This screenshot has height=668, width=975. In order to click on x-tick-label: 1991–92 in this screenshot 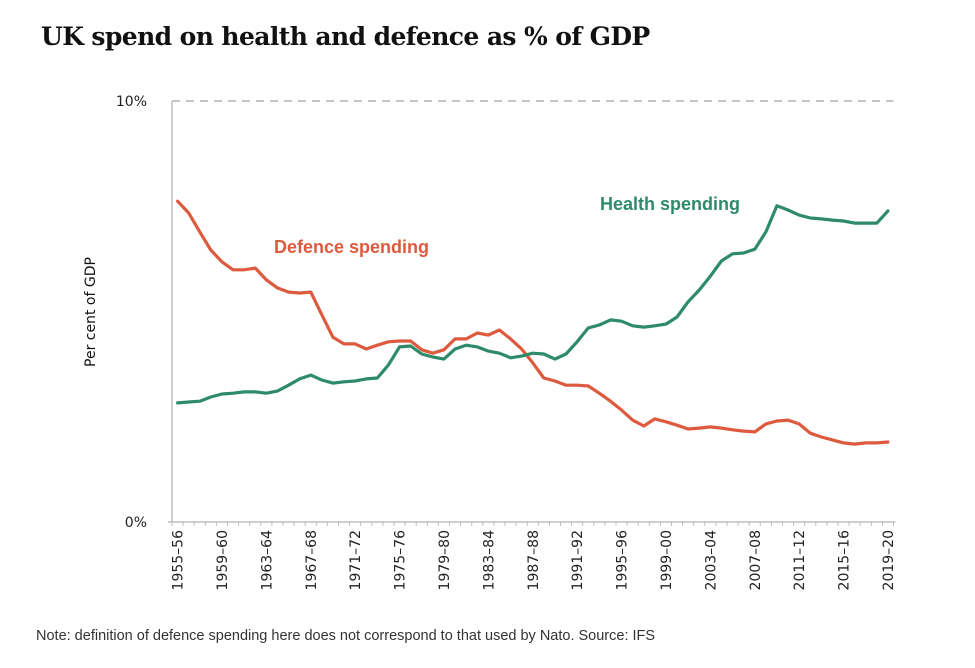, I will do `click(578, 560)`.